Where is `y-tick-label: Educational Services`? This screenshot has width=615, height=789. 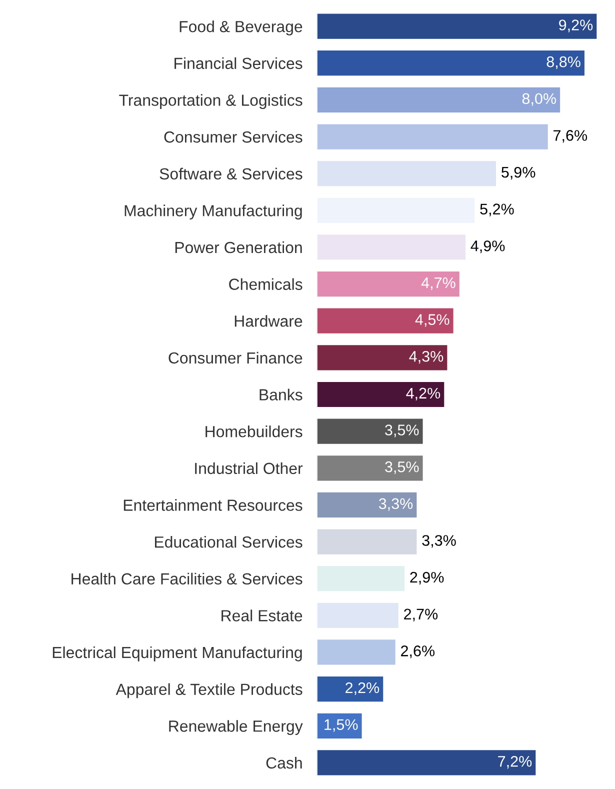 y-tick-label: Educational Services is located at coordinates (228, 542).